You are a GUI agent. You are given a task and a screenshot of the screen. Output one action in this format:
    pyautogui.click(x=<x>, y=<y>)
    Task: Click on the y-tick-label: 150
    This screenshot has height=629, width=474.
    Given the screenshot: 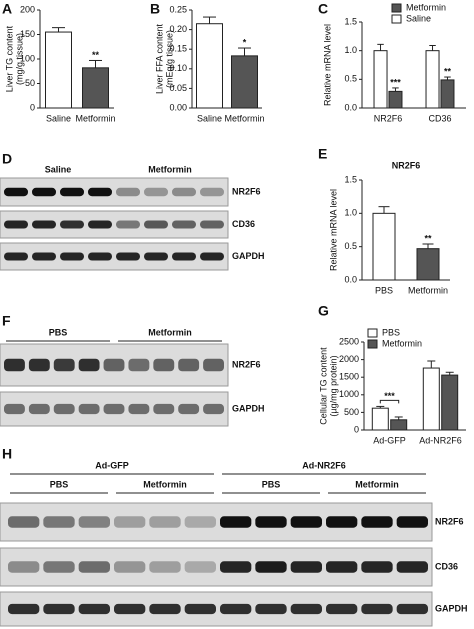 What is the action you would take?
    pyautogui.click(x=27, y=34)
    